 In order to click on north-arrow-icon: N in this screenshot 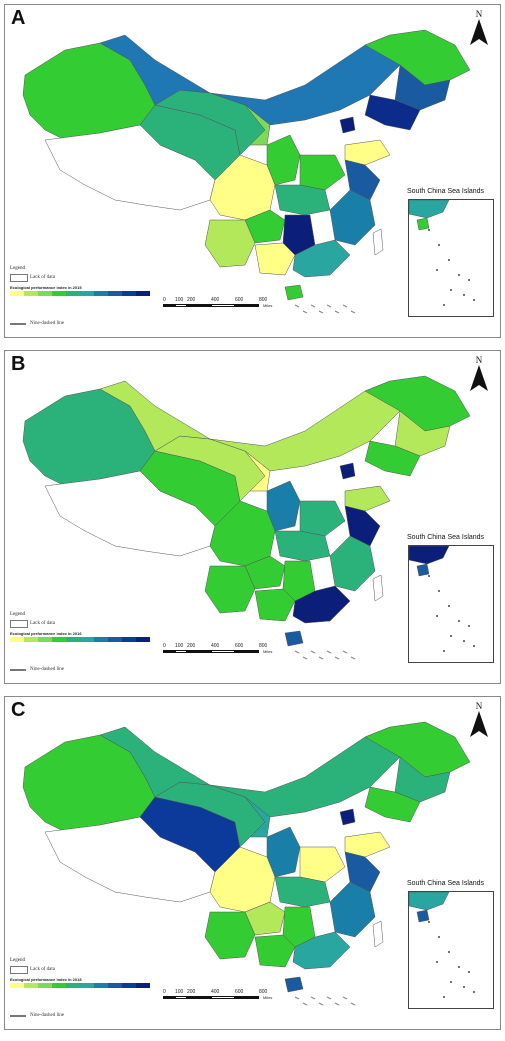, I will do `click(479, 375)`.